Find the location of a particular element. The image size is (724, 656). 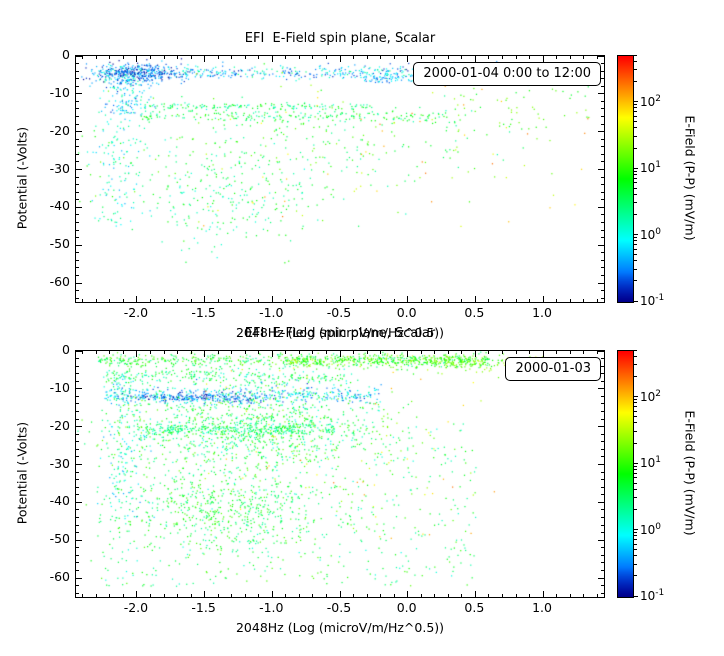

y-tick-label: -50 is located at coordinates (59, 244).